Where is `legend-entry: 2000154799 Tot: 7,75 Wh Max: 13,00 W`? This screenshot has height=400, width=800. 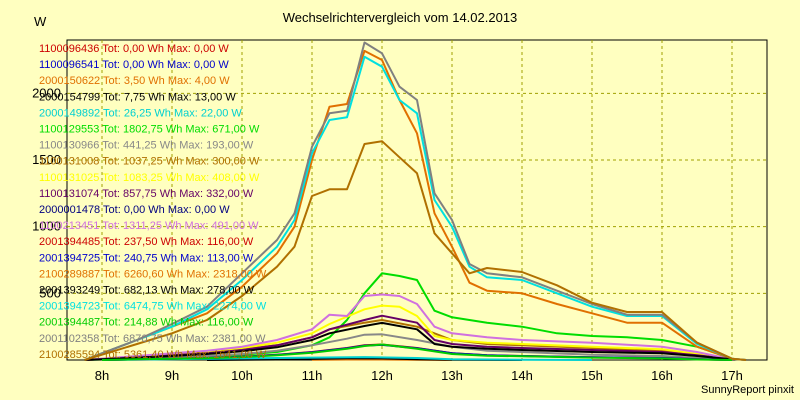 legend-entry: 2000154799 Tot: 7,75 Wh Max: 13,00 W is located at coordinates (137, 97).